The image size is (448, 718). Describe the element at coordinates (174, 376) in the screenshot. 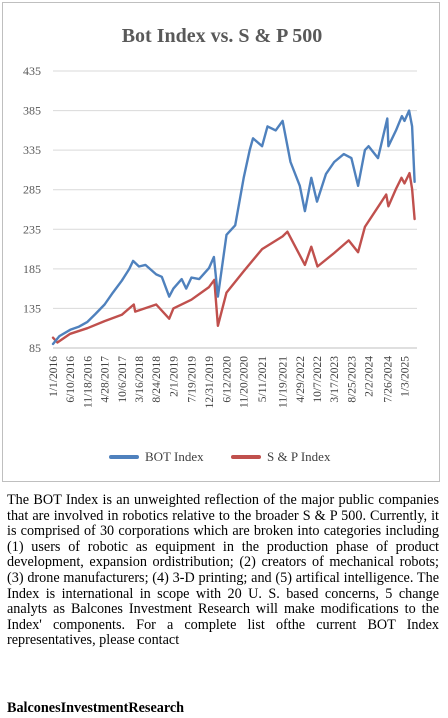

I see `x-tick-label: 2/1/2019` at that location.